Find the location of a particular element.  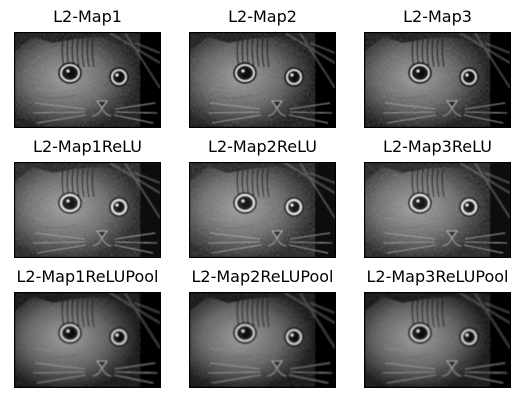

panel-title: L2-Map3ReLU is located at coordinates (437, 146).